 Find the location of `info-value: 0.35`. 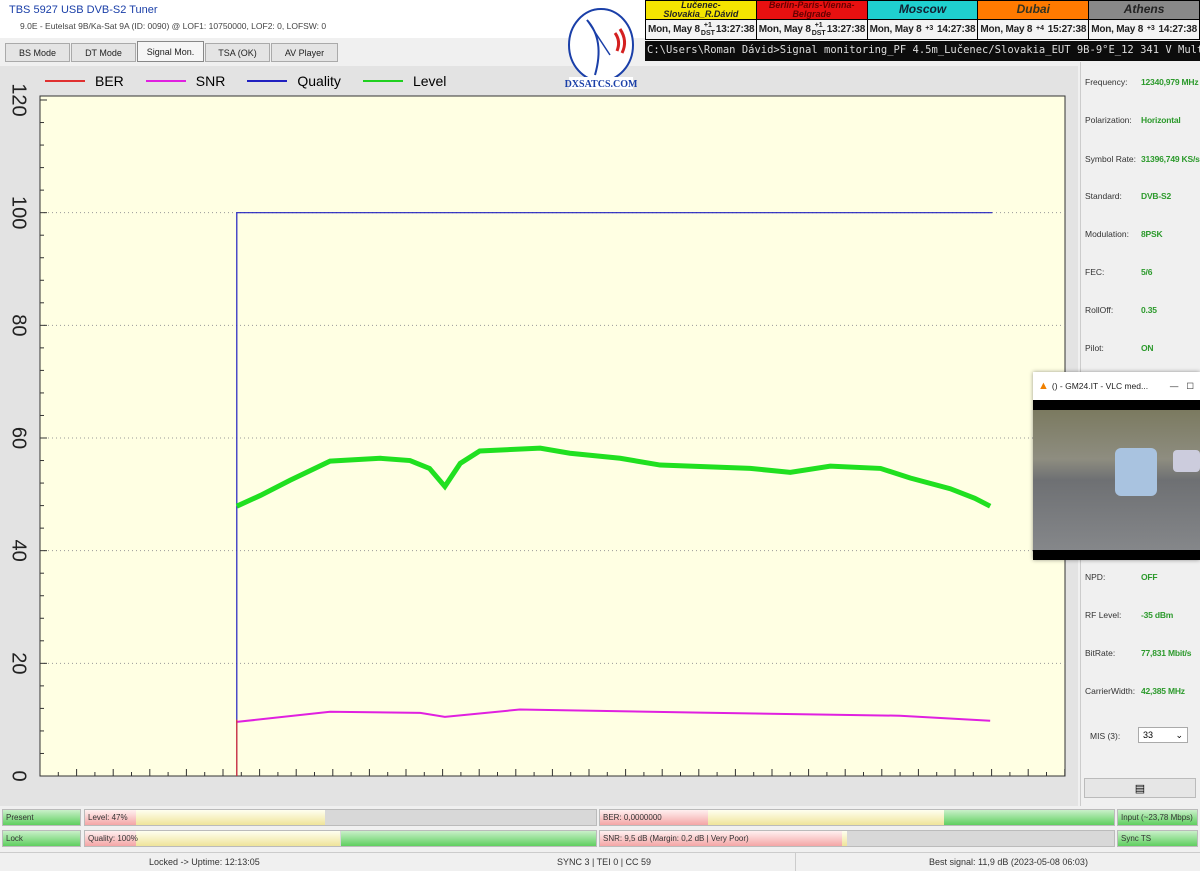

info-value: 0.35 is located at coordinates (1149, 310).